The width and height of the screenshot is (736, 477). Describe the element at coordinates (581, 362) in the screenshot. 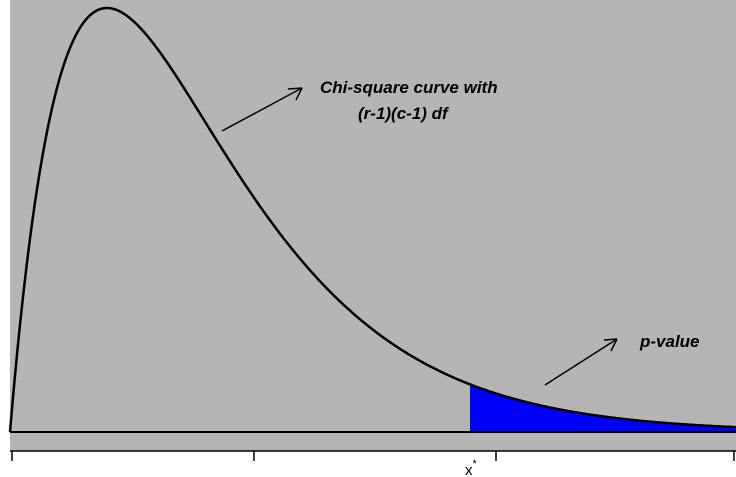

I see `p-value-arrow` at that location.